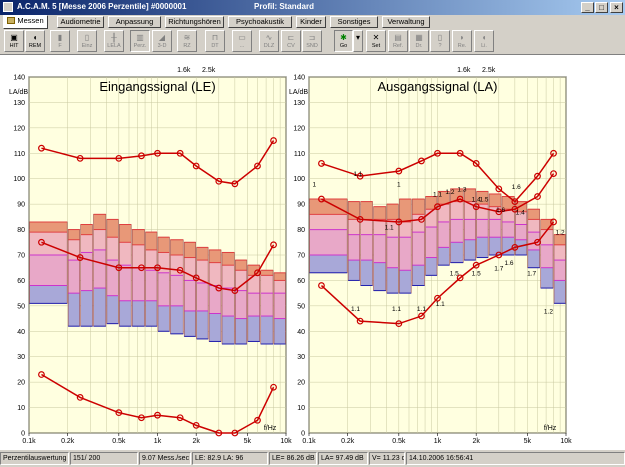 This screenshot has width=625, height=467. What do you see at coordinates (462, 41) in the screenshot?
I see `right-ear-button: ◗ Re.` at bounding box center [462, 41].